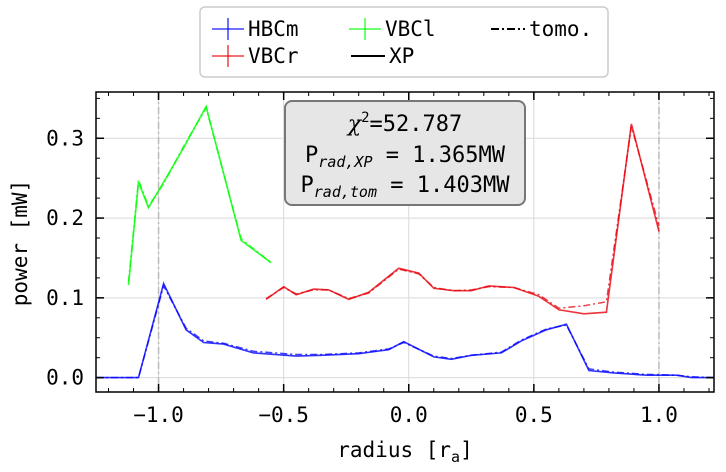  What do you see at coordinates (659, 415) in the screenshot?
I see `x-tick-label-4: 1.0` at bounding box center [659, 415].